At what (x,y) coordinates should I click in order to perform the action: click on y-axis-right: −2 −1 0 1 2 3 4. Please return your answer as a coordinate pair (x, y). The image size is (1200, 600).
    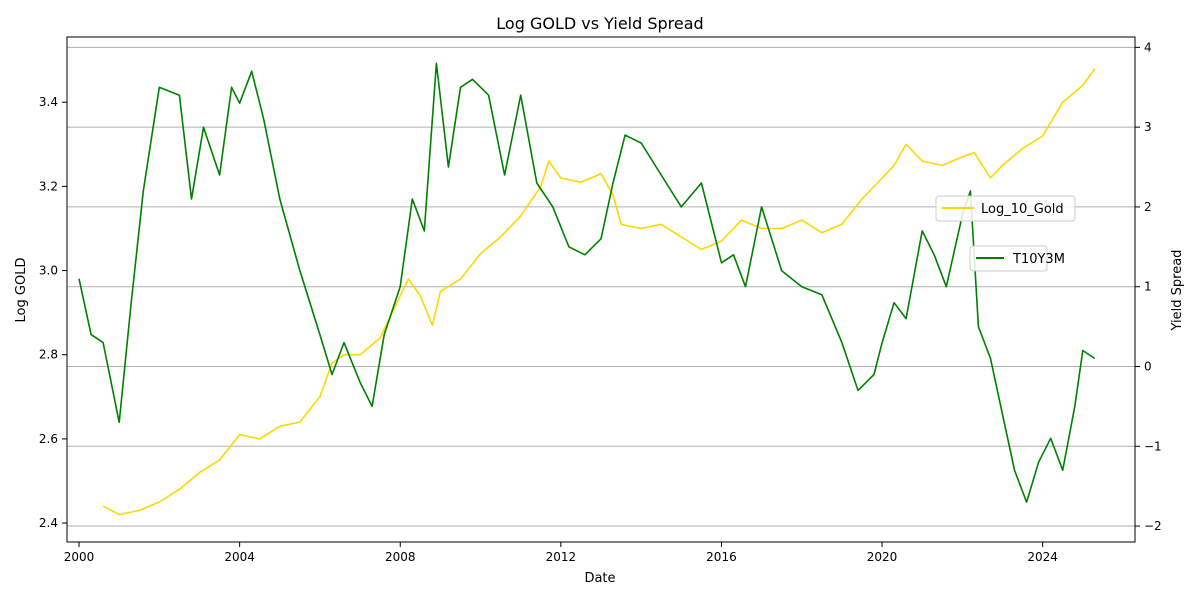
    Looking at the image, I should click on (1148, 286).